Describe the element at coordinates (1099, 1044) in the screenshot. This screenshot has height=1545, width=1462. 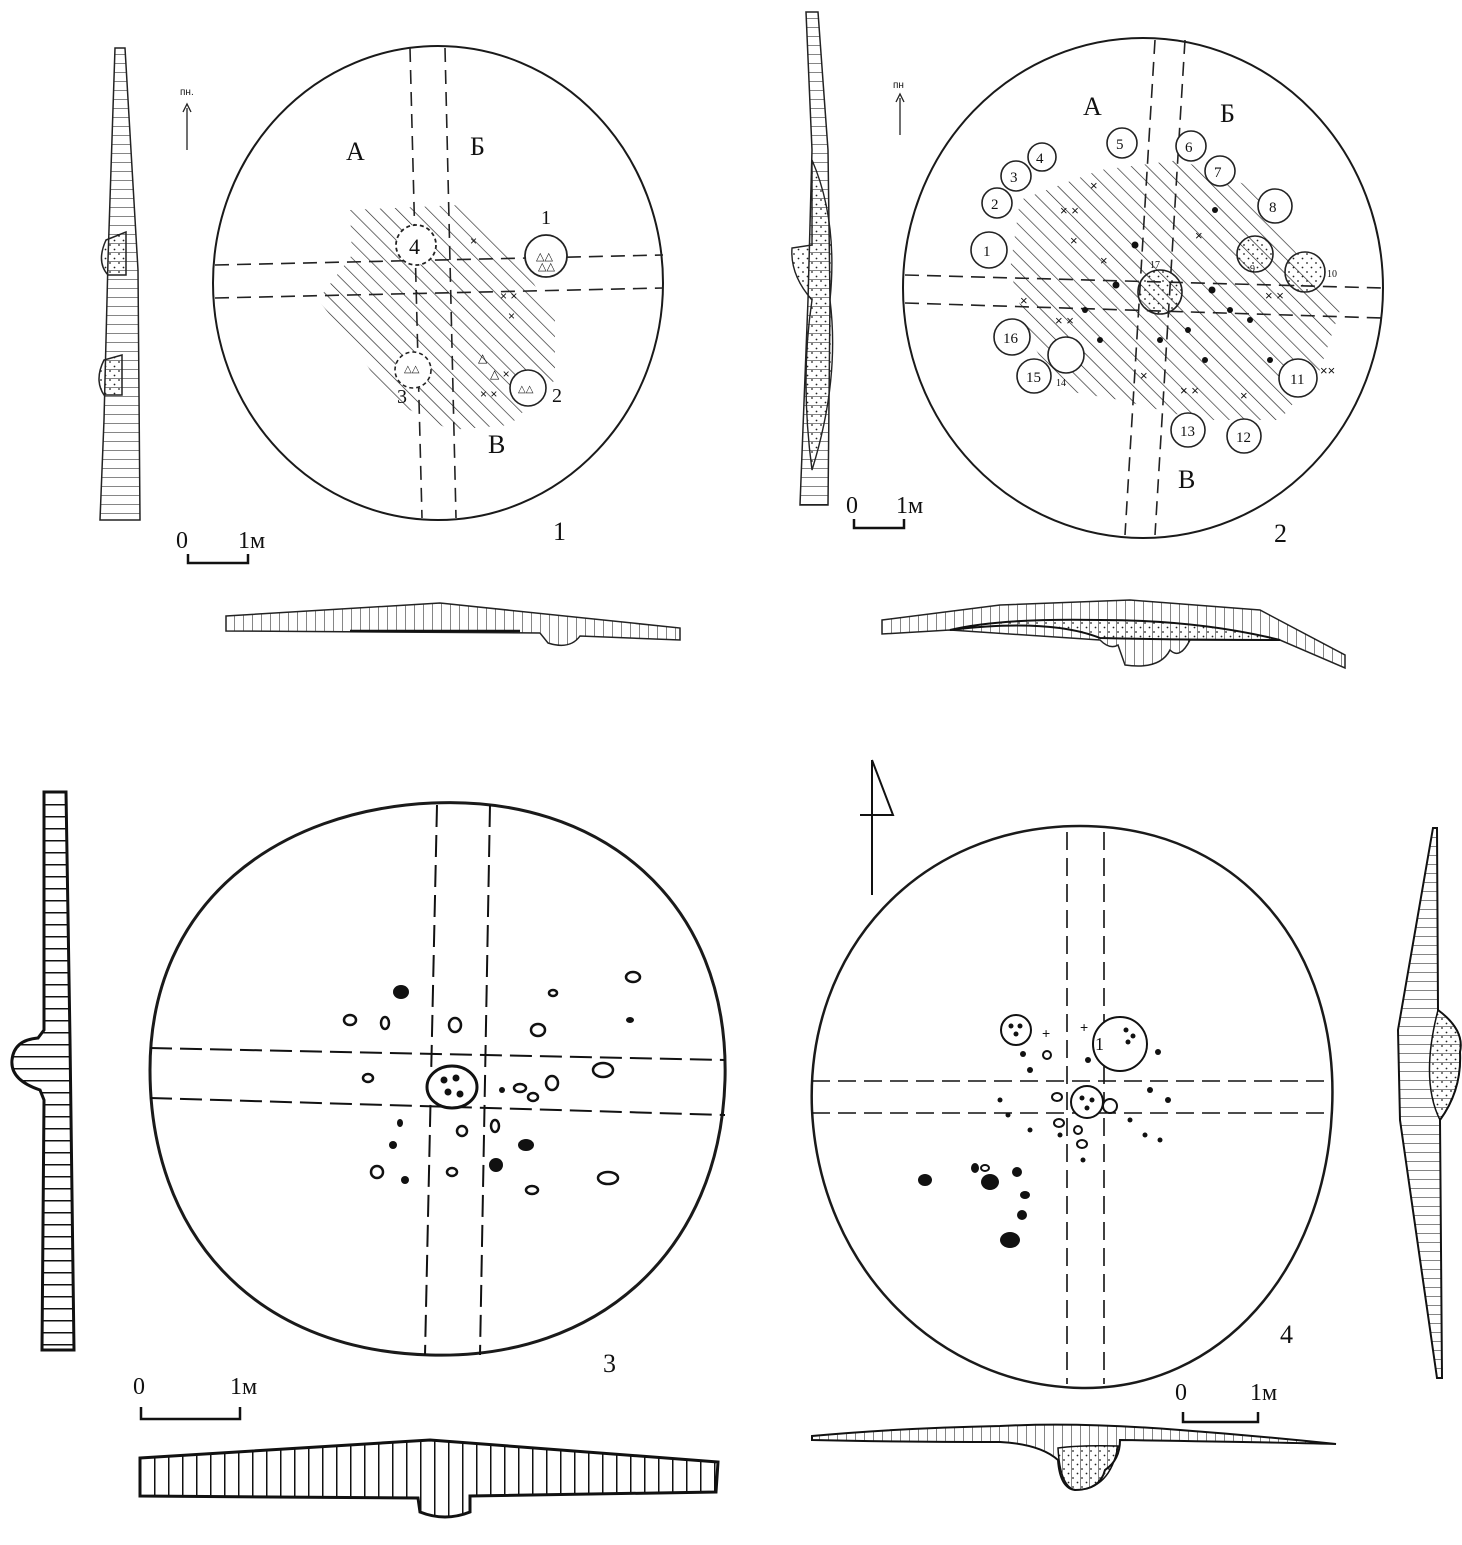
I see `figure-4-pit-1: 1` at that location.